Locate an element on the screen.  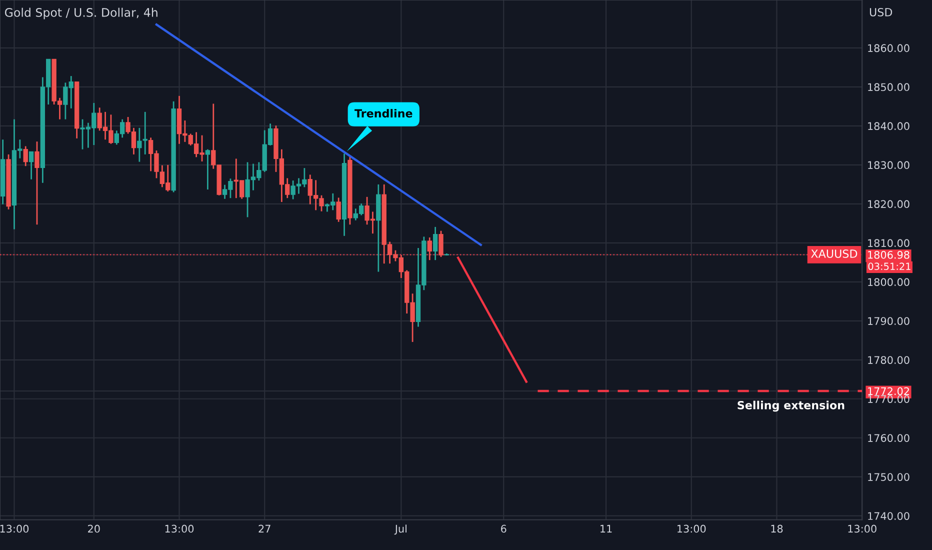
y-tick-label: 1840.00 is located at coordinates (889, 126).